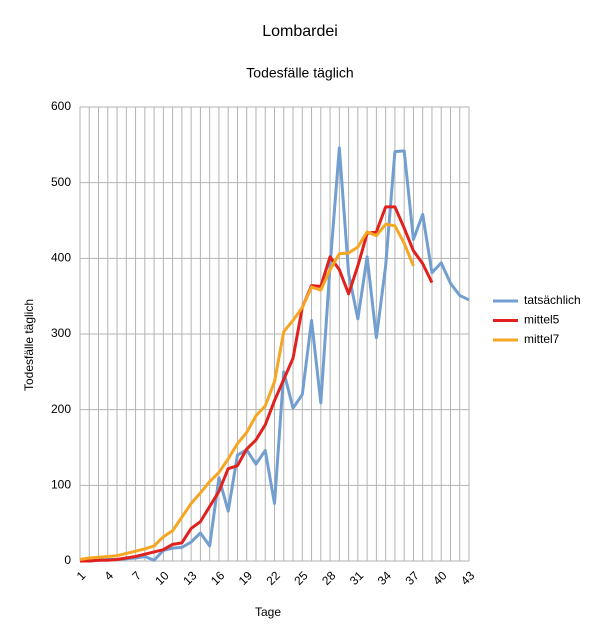 This screenshot has width=600, height=641. I want to click on x-axis-label: Tage, so click(268, 612).